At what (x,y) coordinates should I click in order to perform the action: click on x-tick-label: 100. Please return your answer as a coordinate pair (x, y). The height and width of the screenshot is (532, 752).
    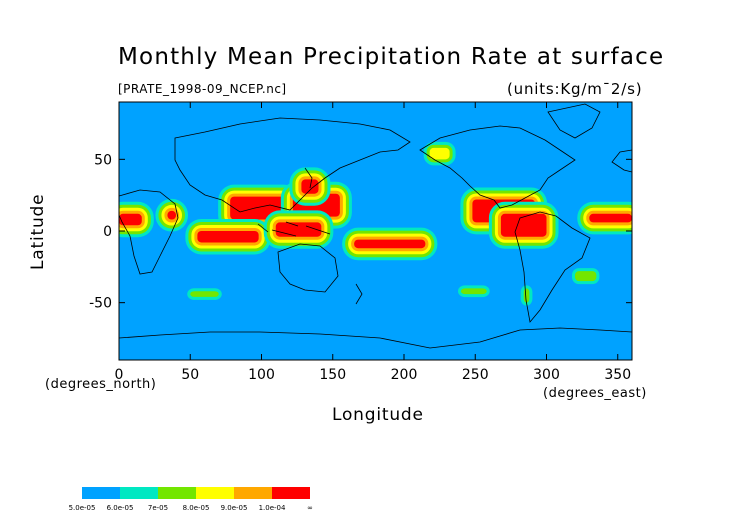
    Looking at the image, I should click on (261, 375).